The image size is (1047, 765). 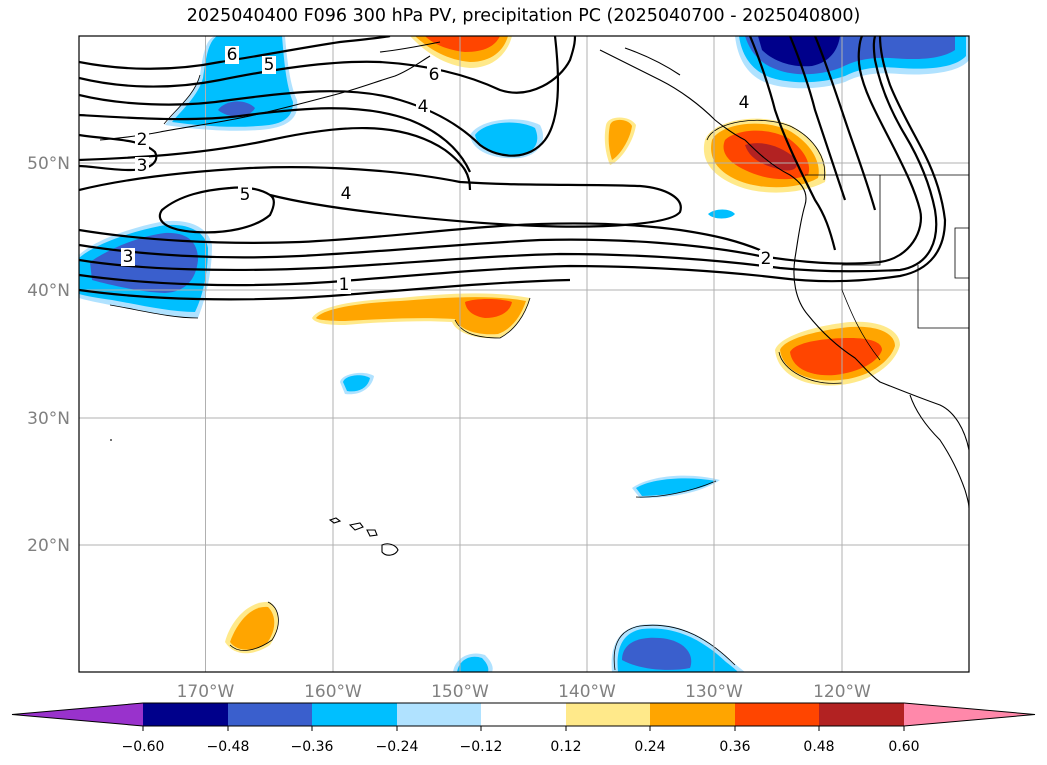 I want to click on lon-label: 150°W, so click(x=460, y=692).